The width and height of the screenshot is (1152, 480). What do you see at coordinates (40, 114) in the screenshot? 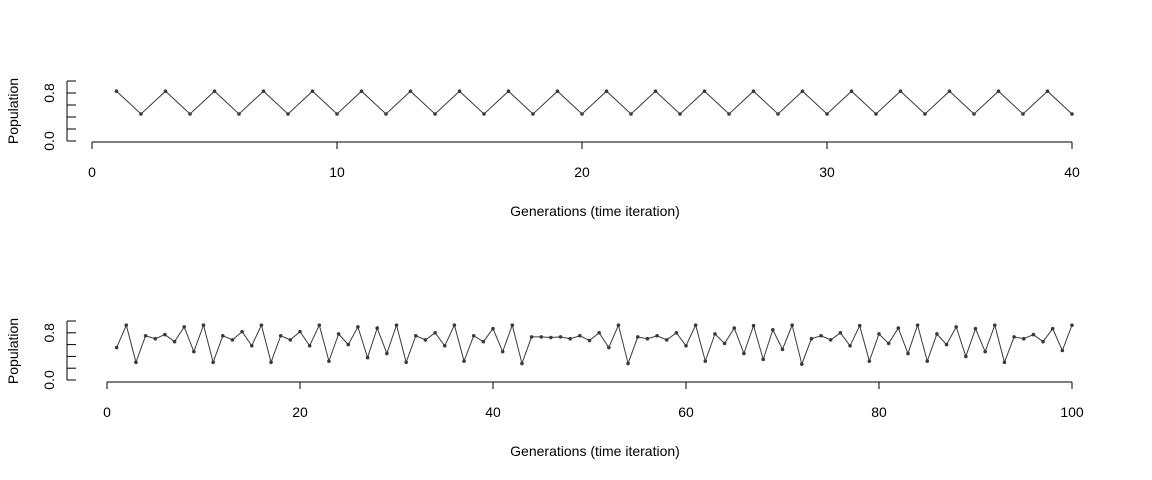
I see `panel-1-y-axis: 0.0 0.8 Population` at bounding box center [40, 114].